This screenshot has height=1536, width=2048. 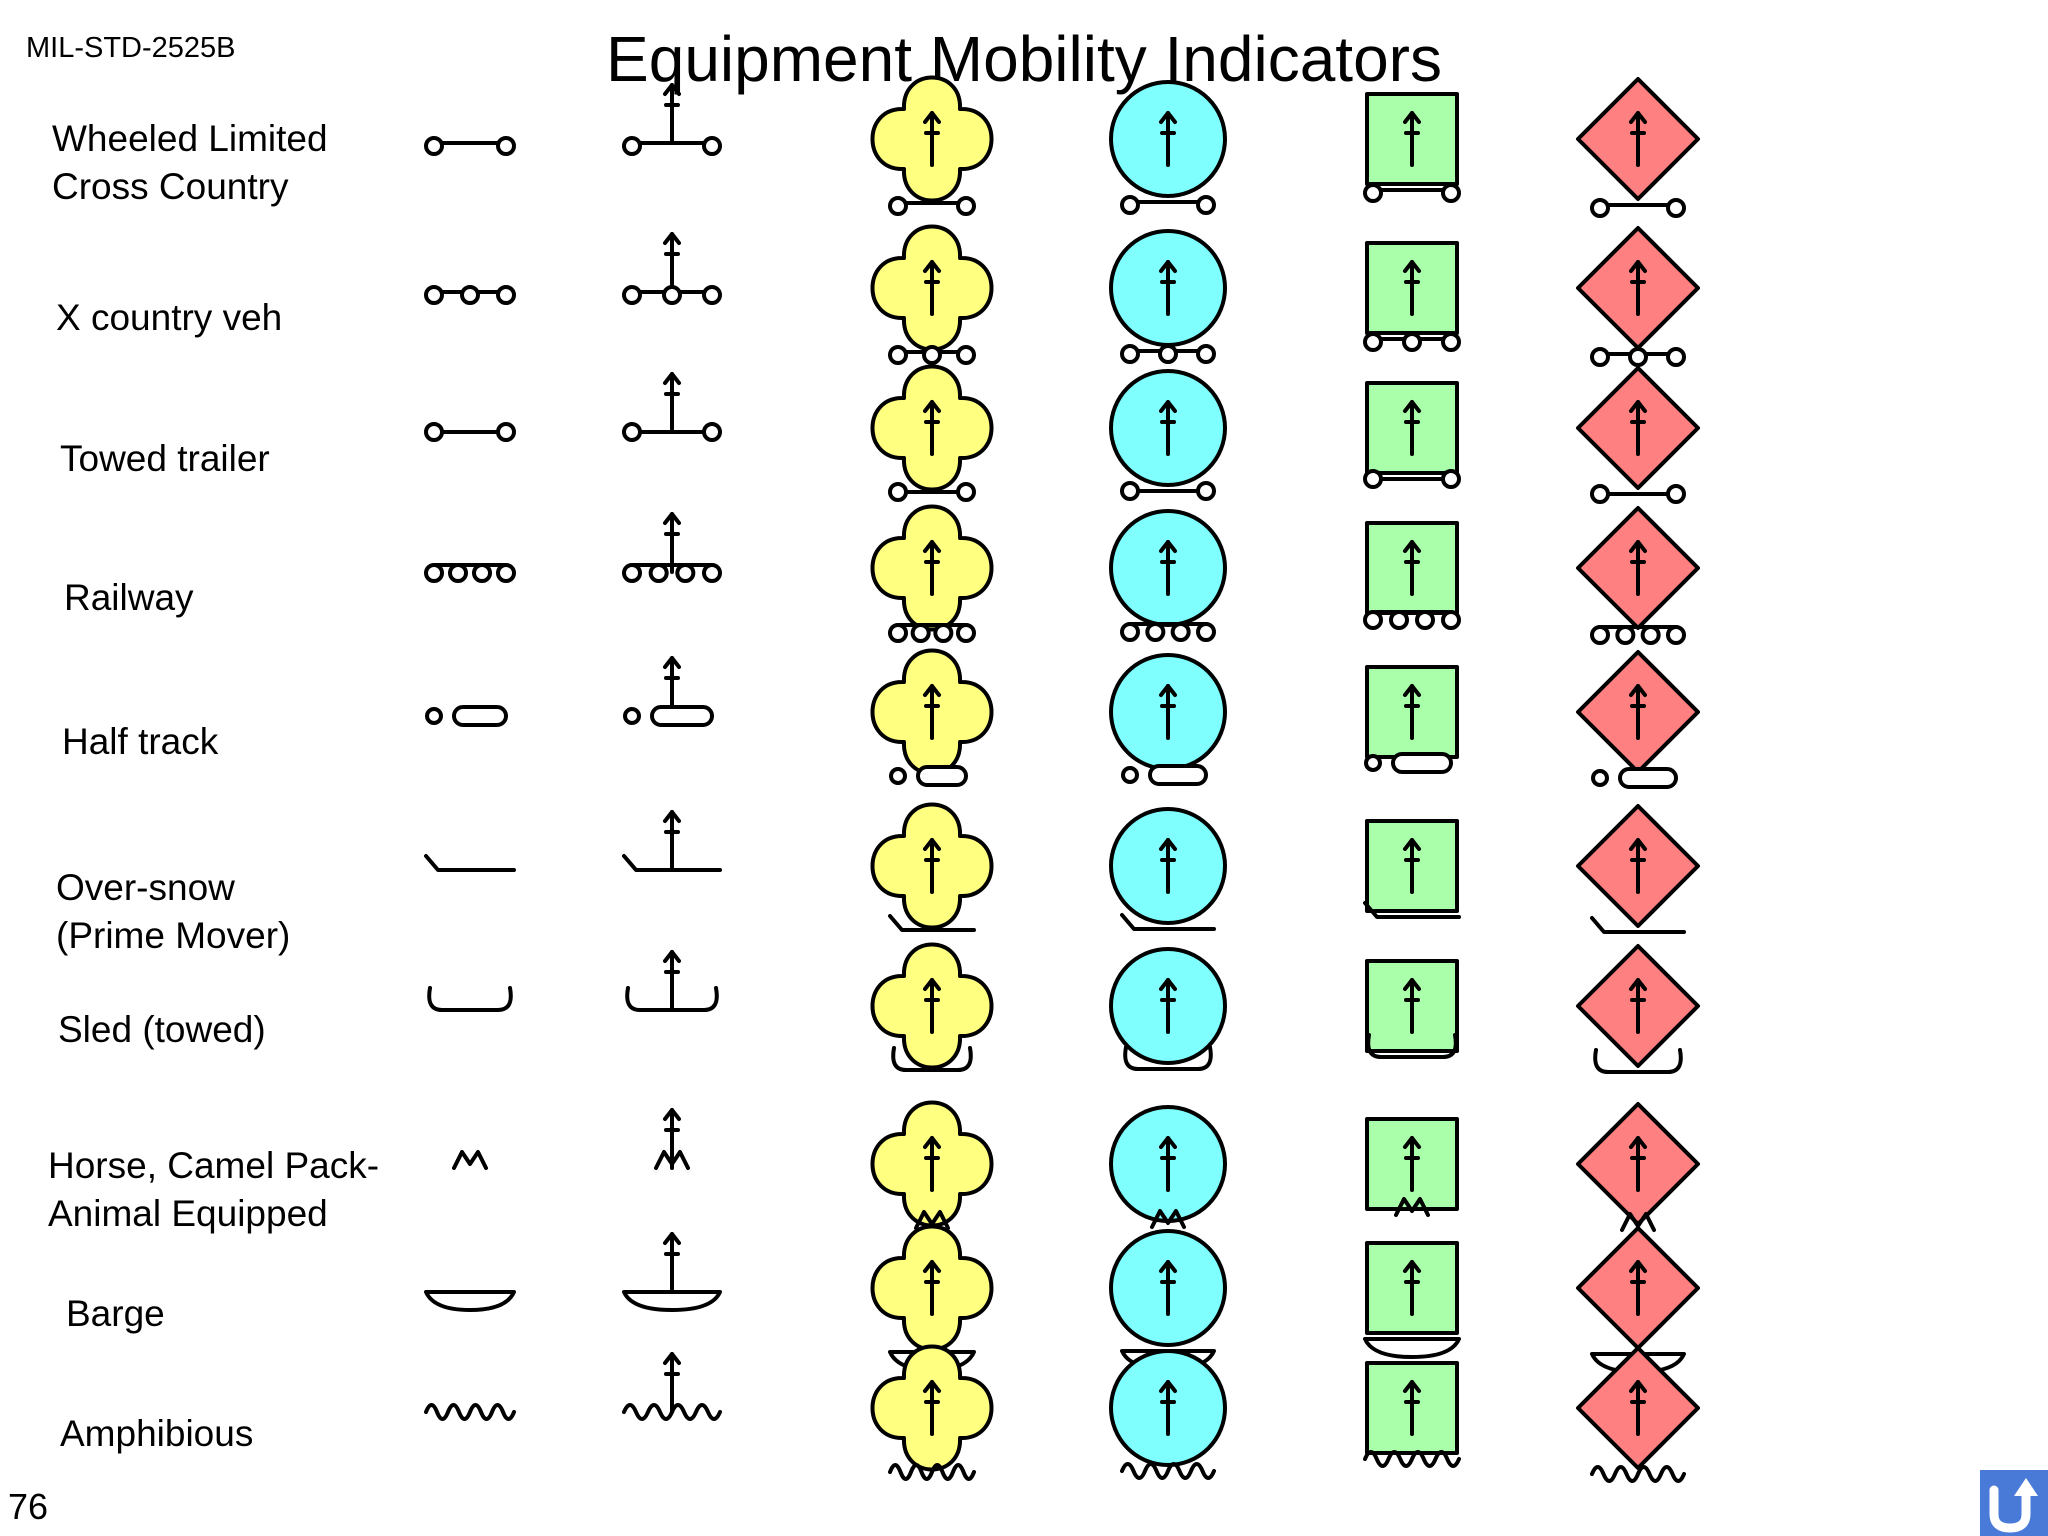 What do you see at coordinates (173, 935) in the screenshot?
I see `row-label-line: (Prime Mover)` at bounding box center [173, 935].